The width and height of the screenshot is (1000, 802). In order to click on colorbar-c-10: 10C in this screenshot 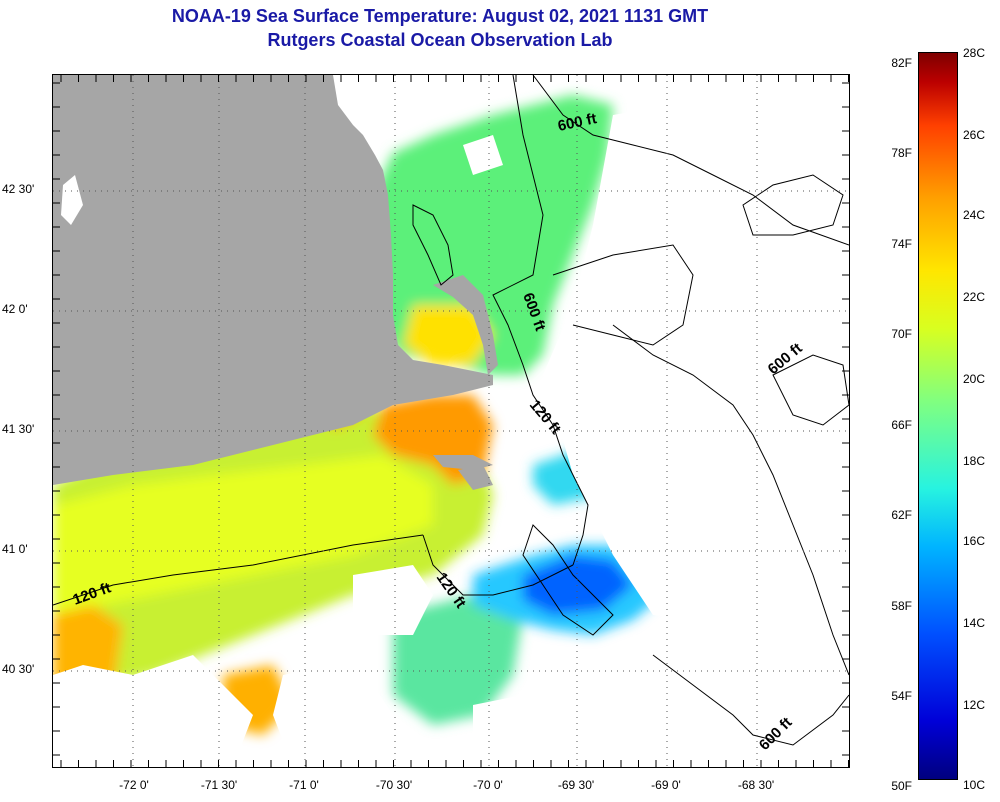, I will do `click(974, 785)`.